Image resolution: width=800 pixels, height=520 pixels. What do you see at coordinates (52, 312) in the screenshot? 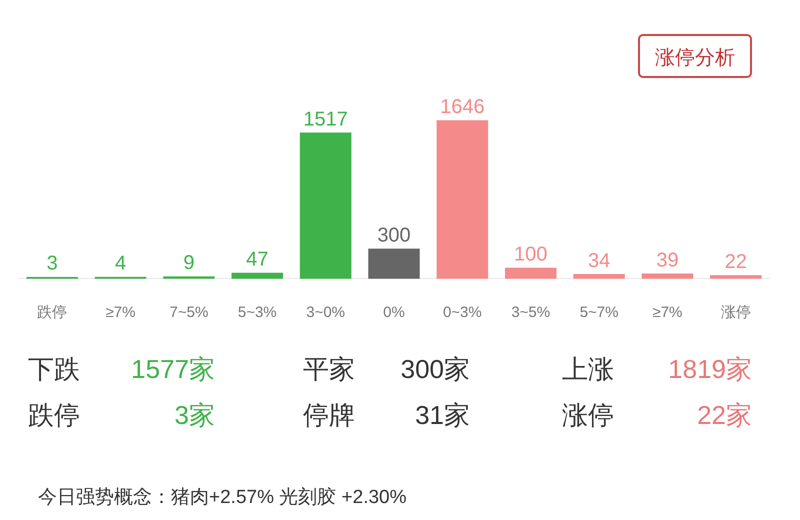
I see `x-tick-label: 跌停` at bounding box center [52, 312].